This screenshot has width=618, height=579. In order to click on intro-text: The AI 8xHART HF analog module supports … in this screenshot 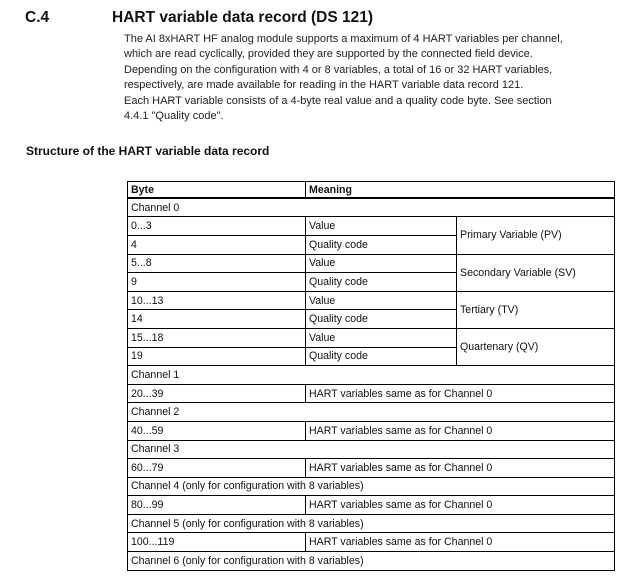, I will do `click(367, 78)`.